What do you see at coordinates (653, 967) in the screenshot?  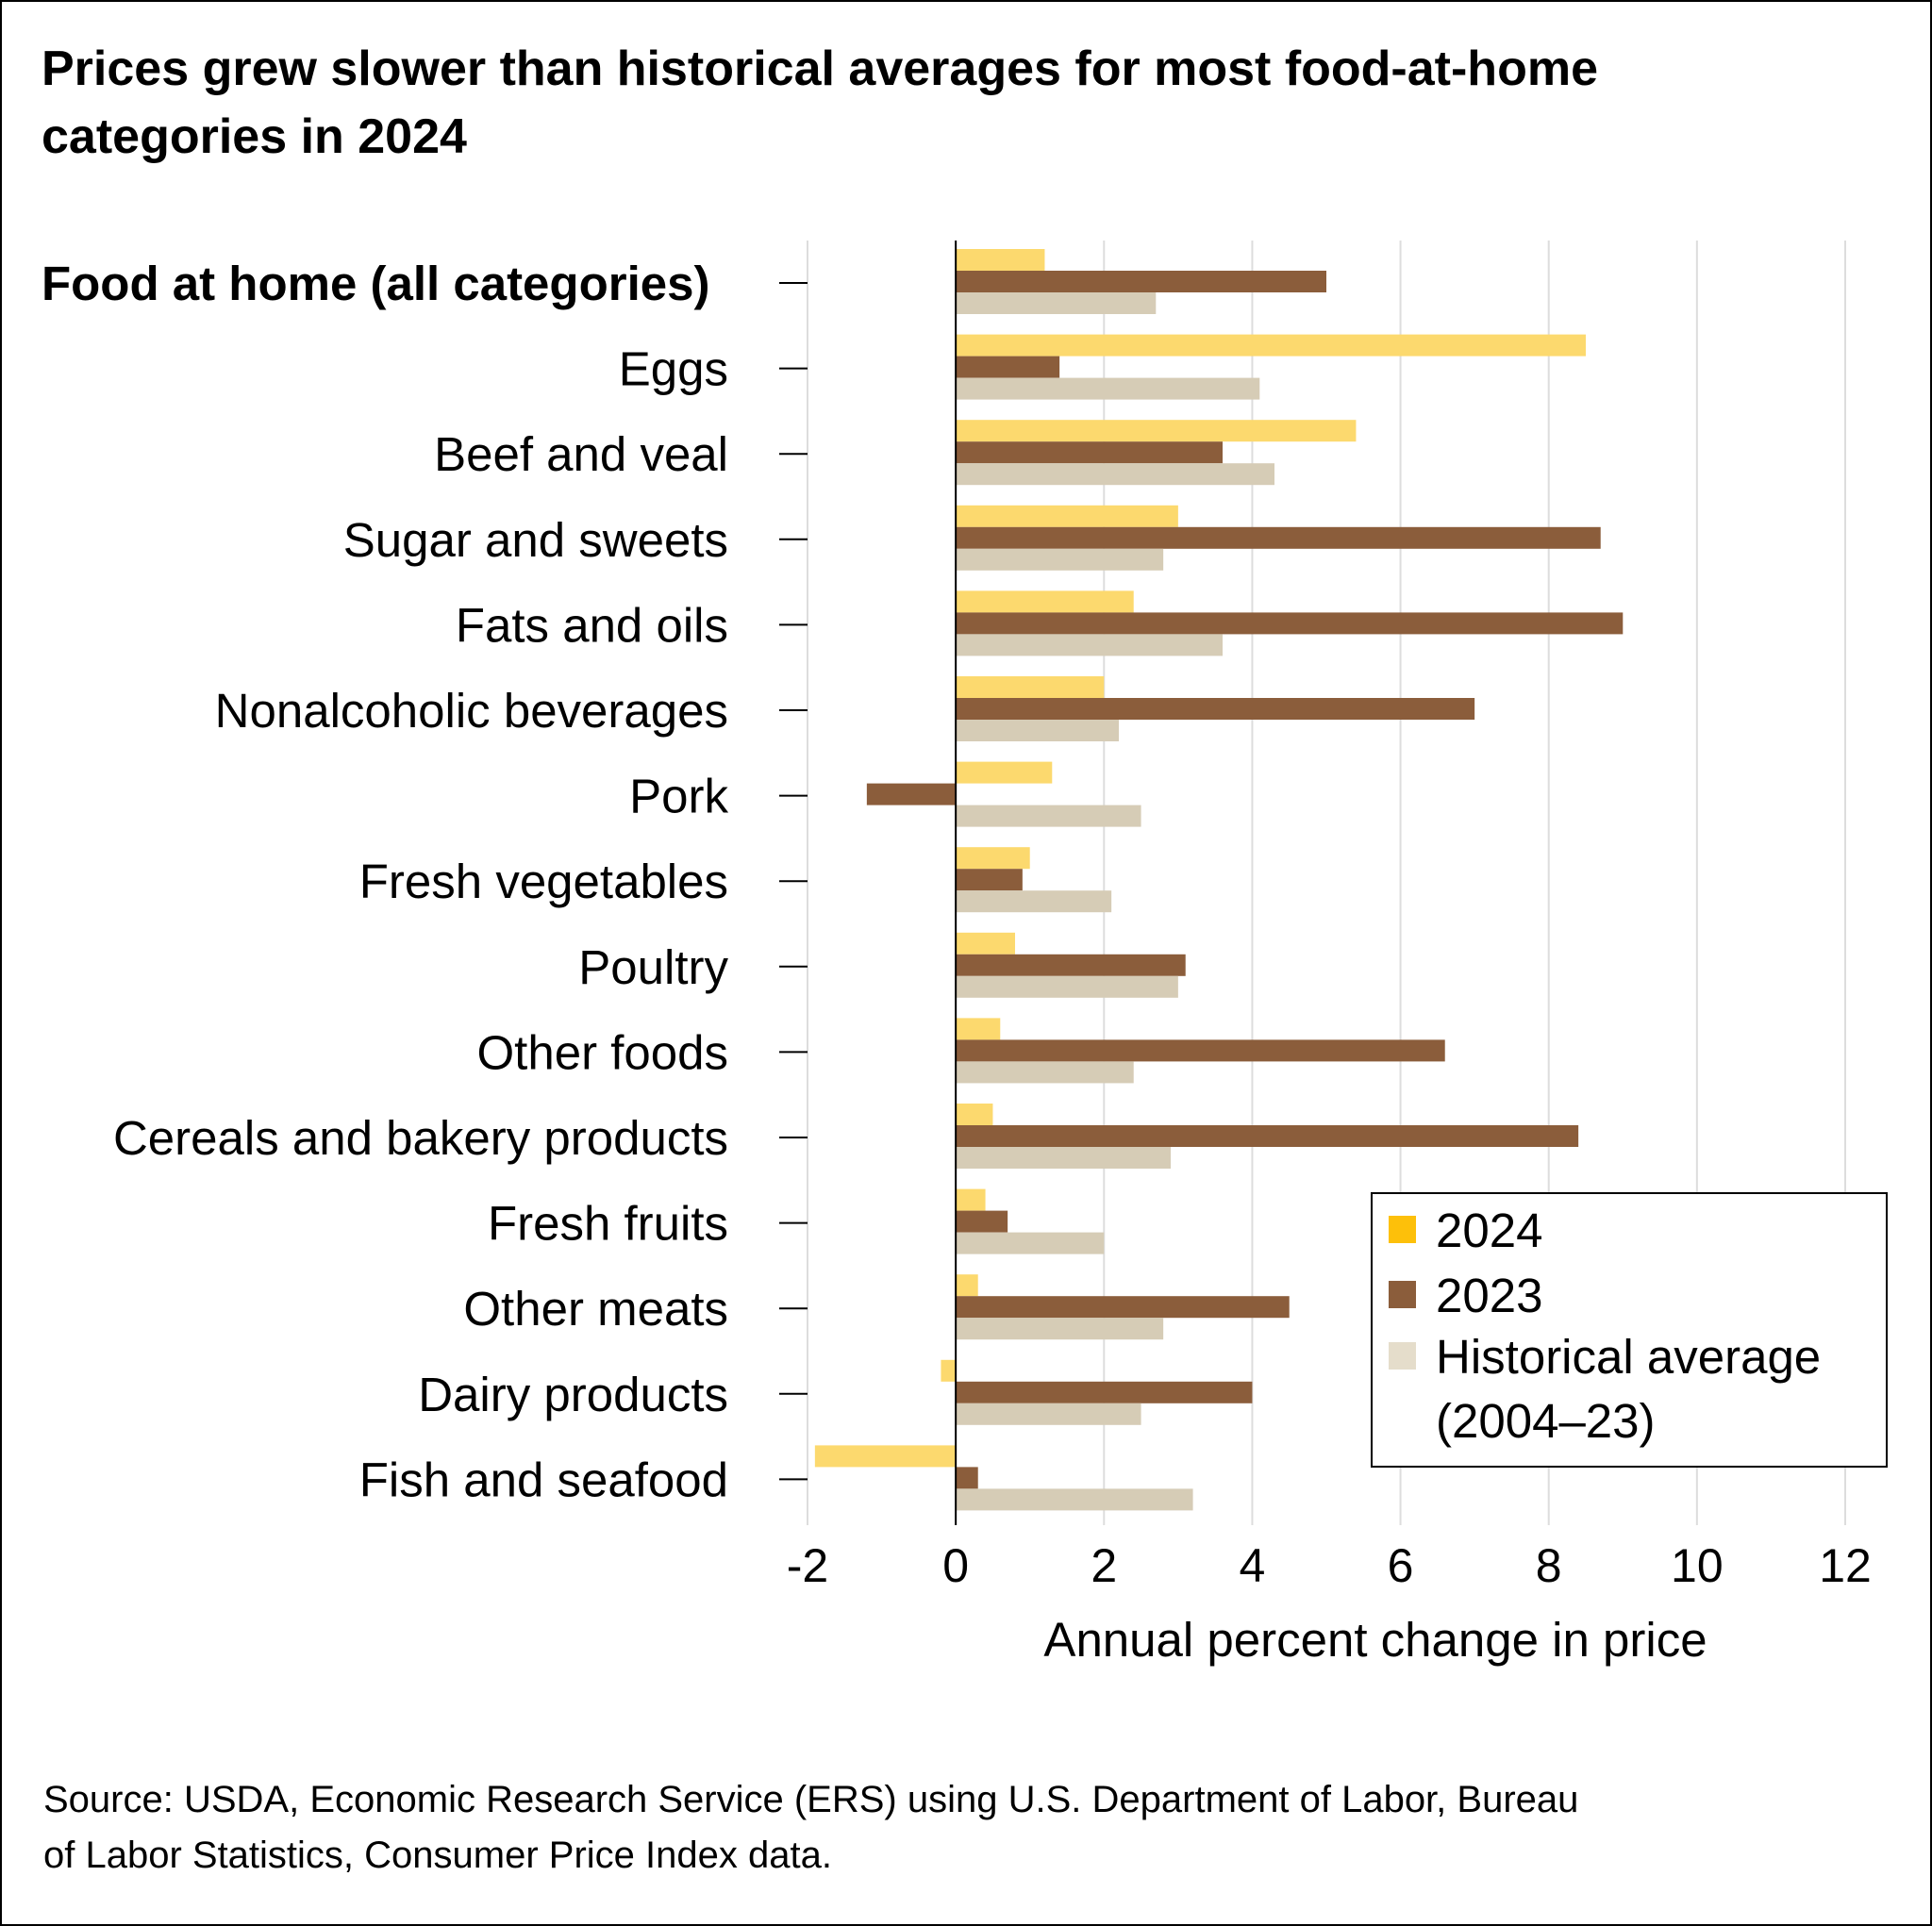 I see `category-label: Poultry` at bounding box center [653, 967].